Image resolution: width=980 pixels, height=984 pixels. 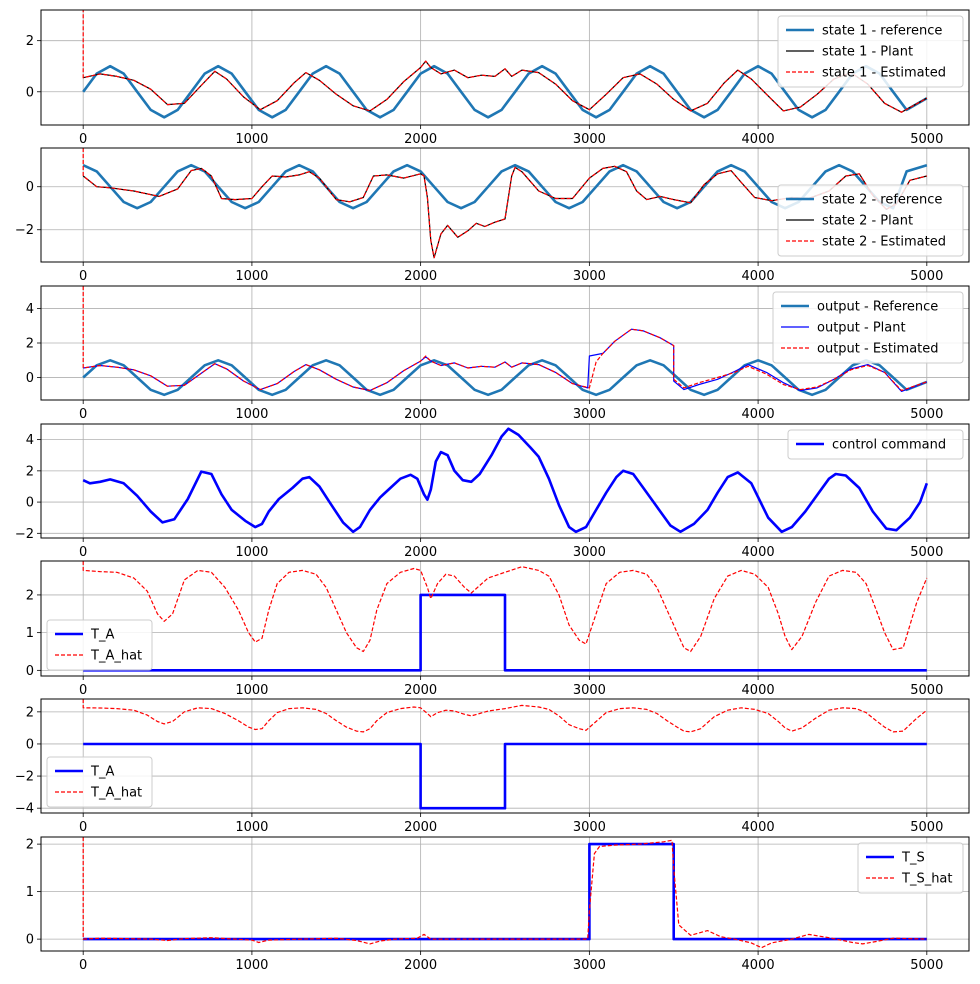 What do you see at coordinates (882, 200) in the screenshot?
I see `legend-label: state 2 - reference` at bounding box center [882, 200].